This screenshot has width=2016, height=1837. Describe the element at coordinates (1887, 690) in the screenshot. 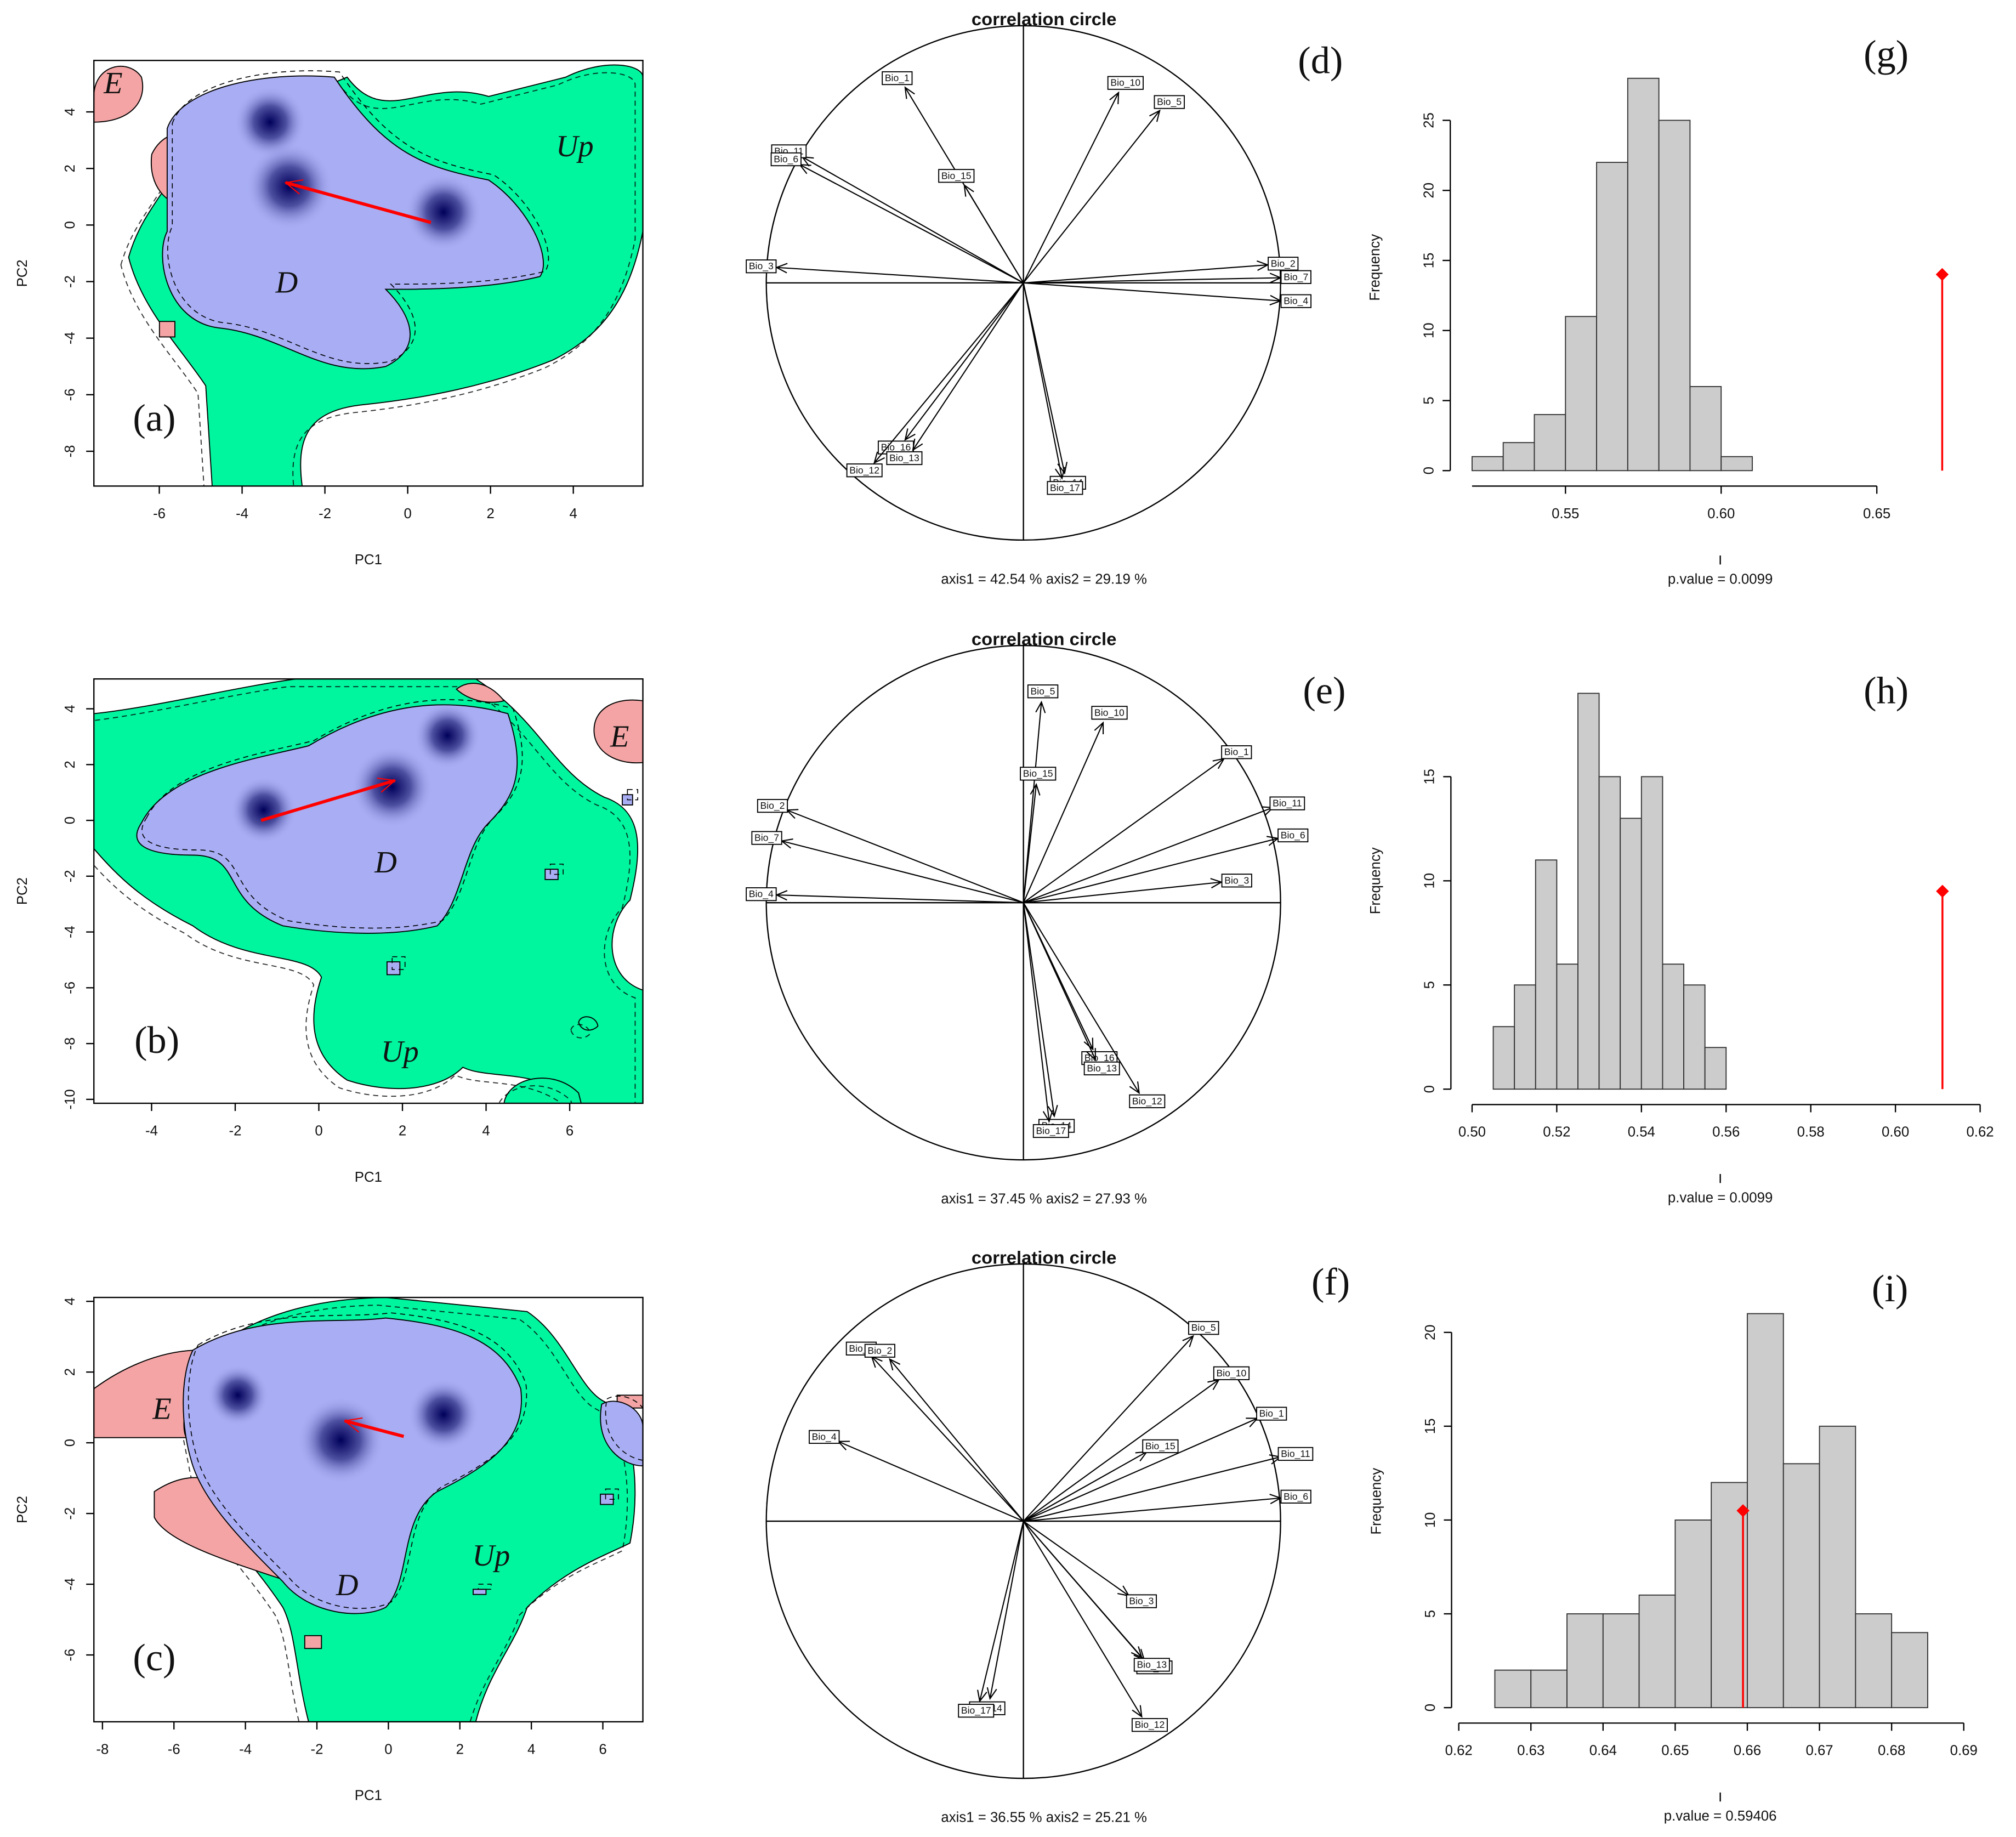

I see `panel-letter: (h)` at that location.